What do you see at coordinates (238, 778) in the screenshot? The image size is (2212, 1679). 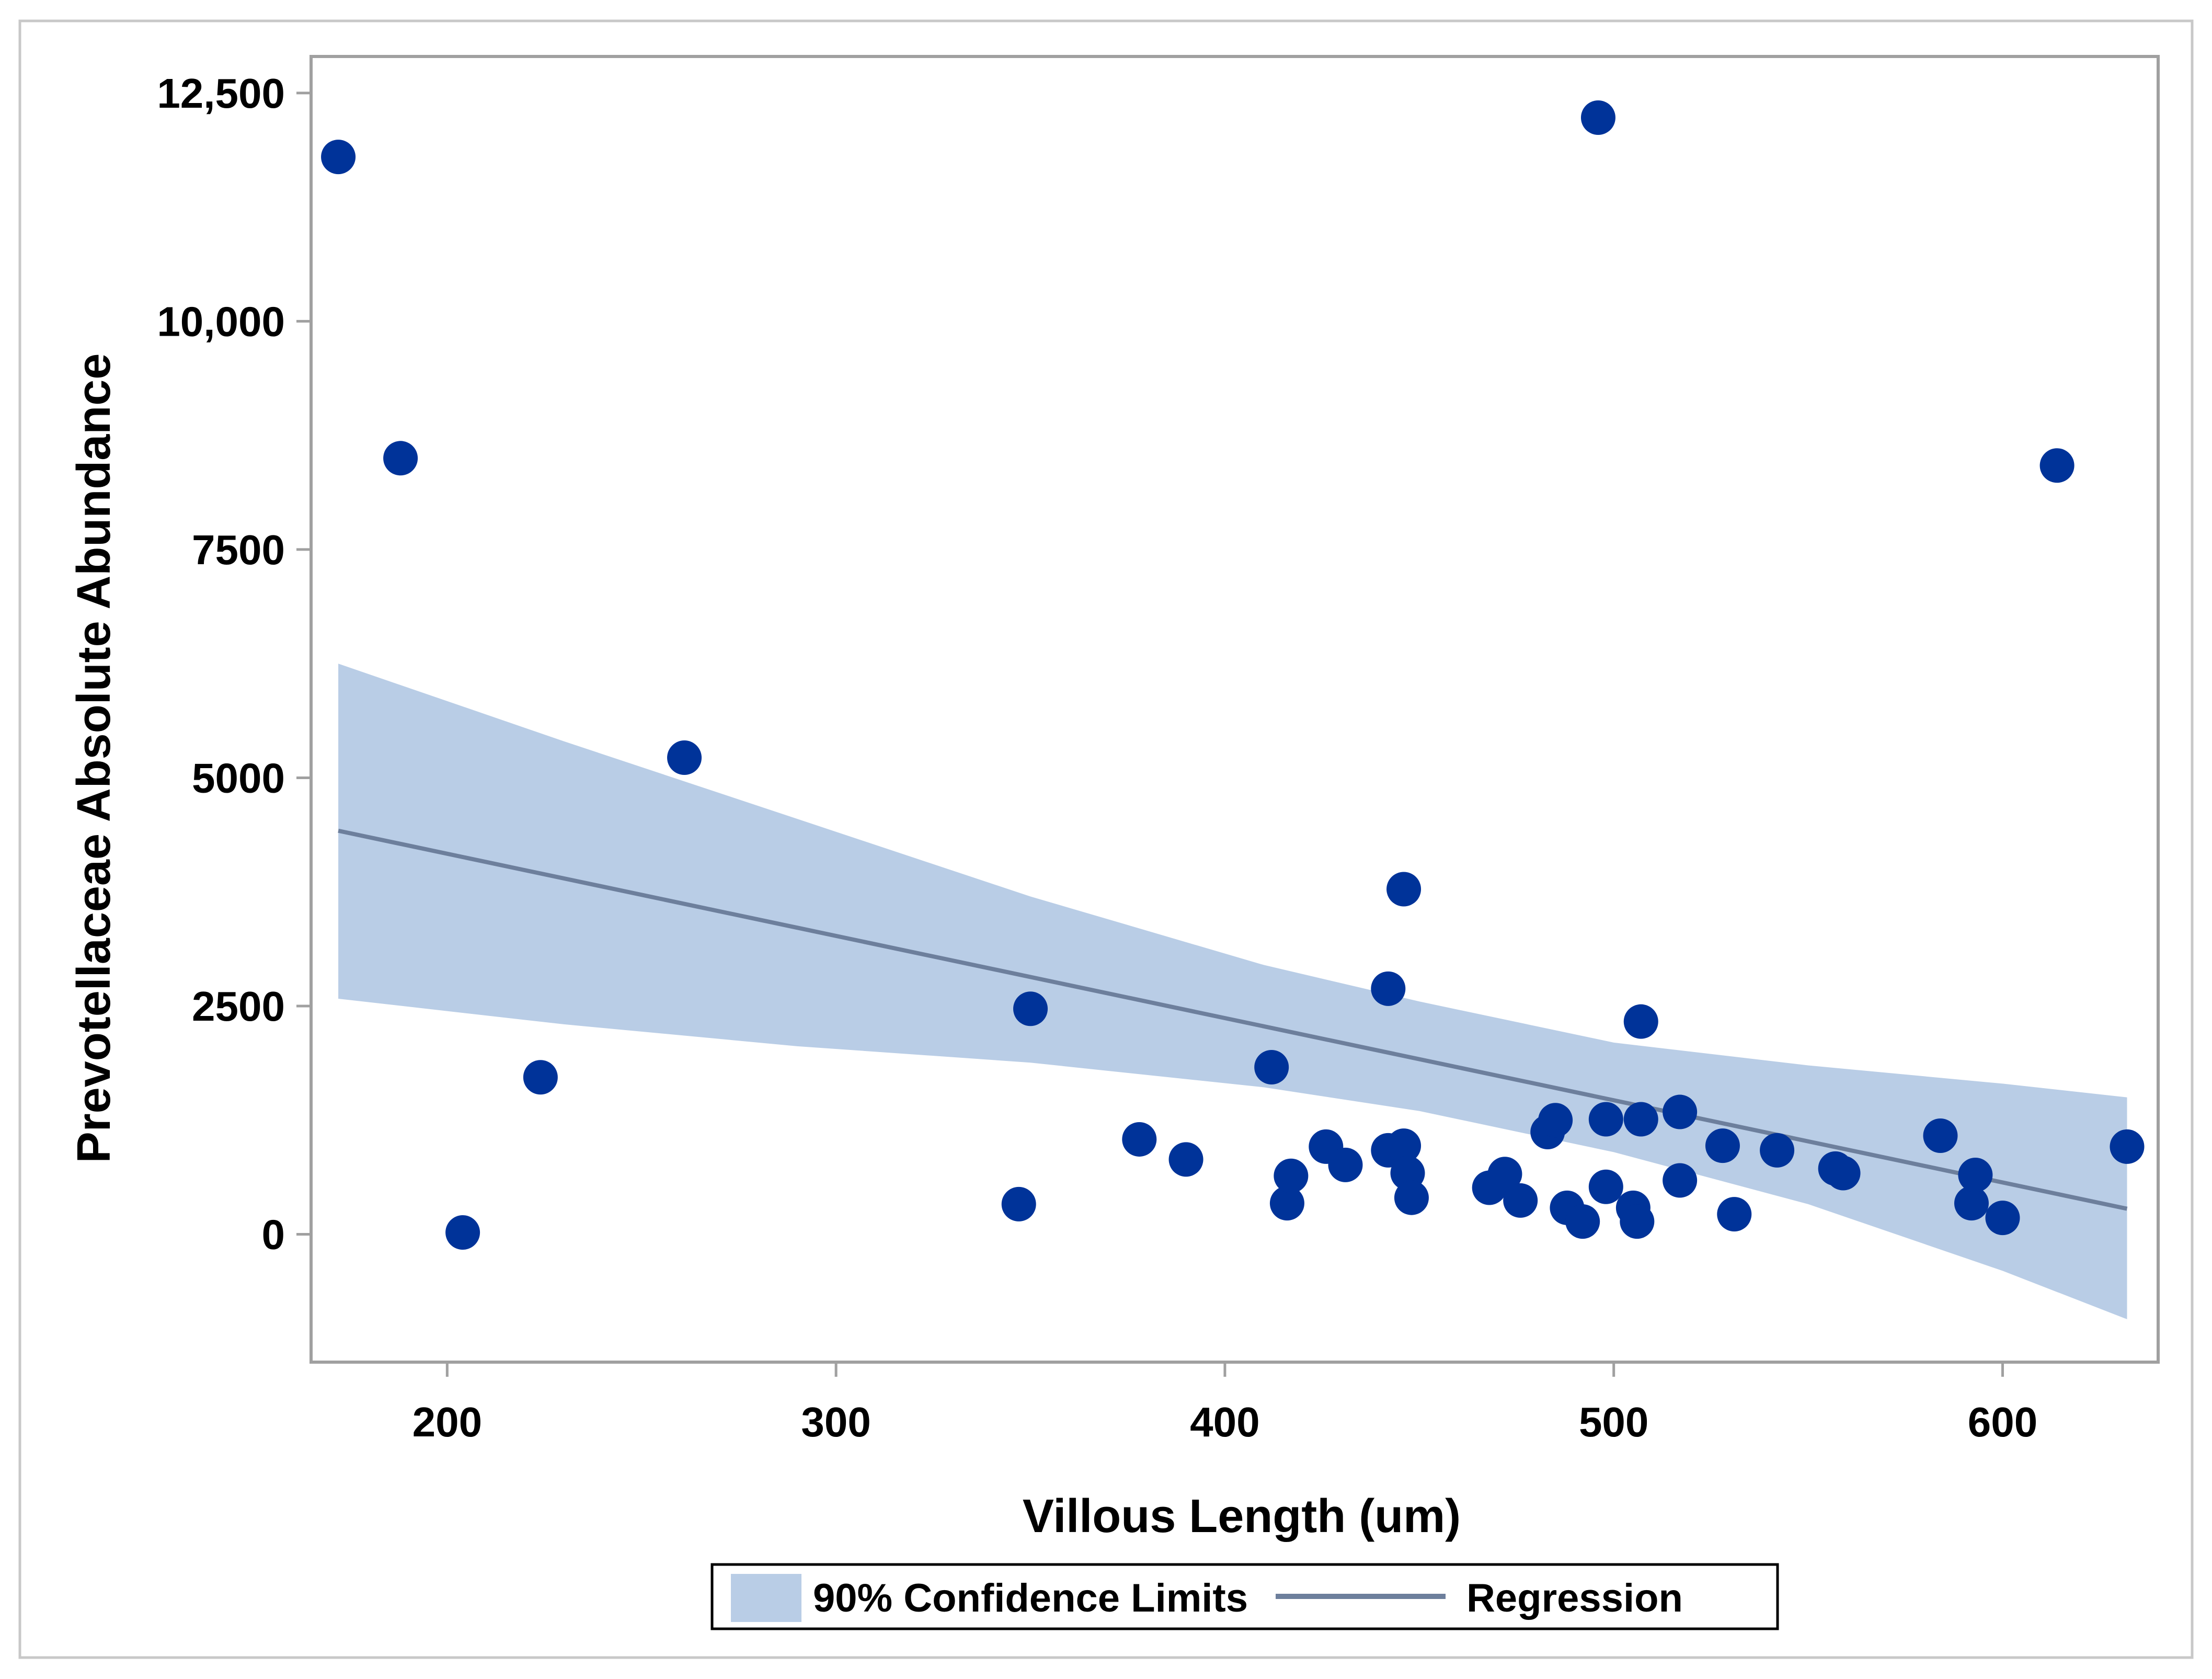 I see `y-tick-label: 5000` at bounding box center [238, 778].